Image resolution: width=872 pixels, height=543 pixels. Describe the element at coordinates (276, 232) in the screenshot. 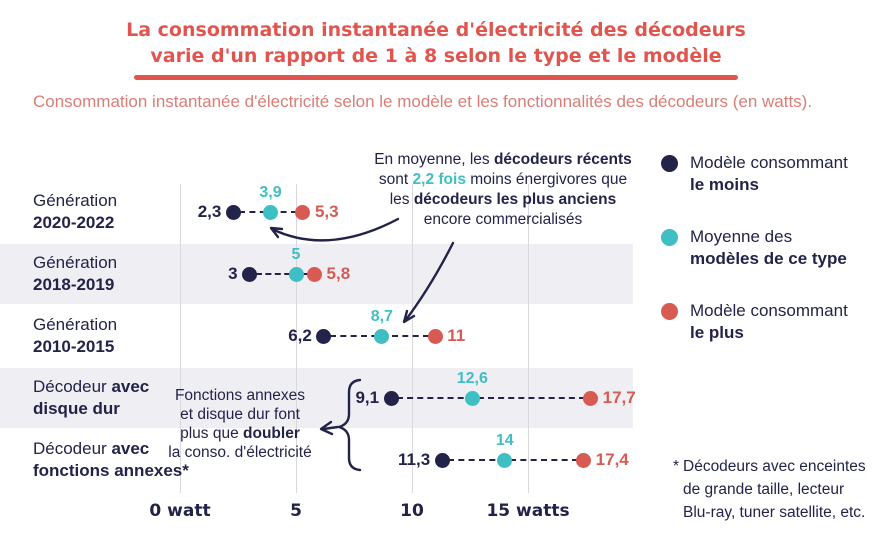

I see `arrow-to-recent-avg-dot-head` at that location.